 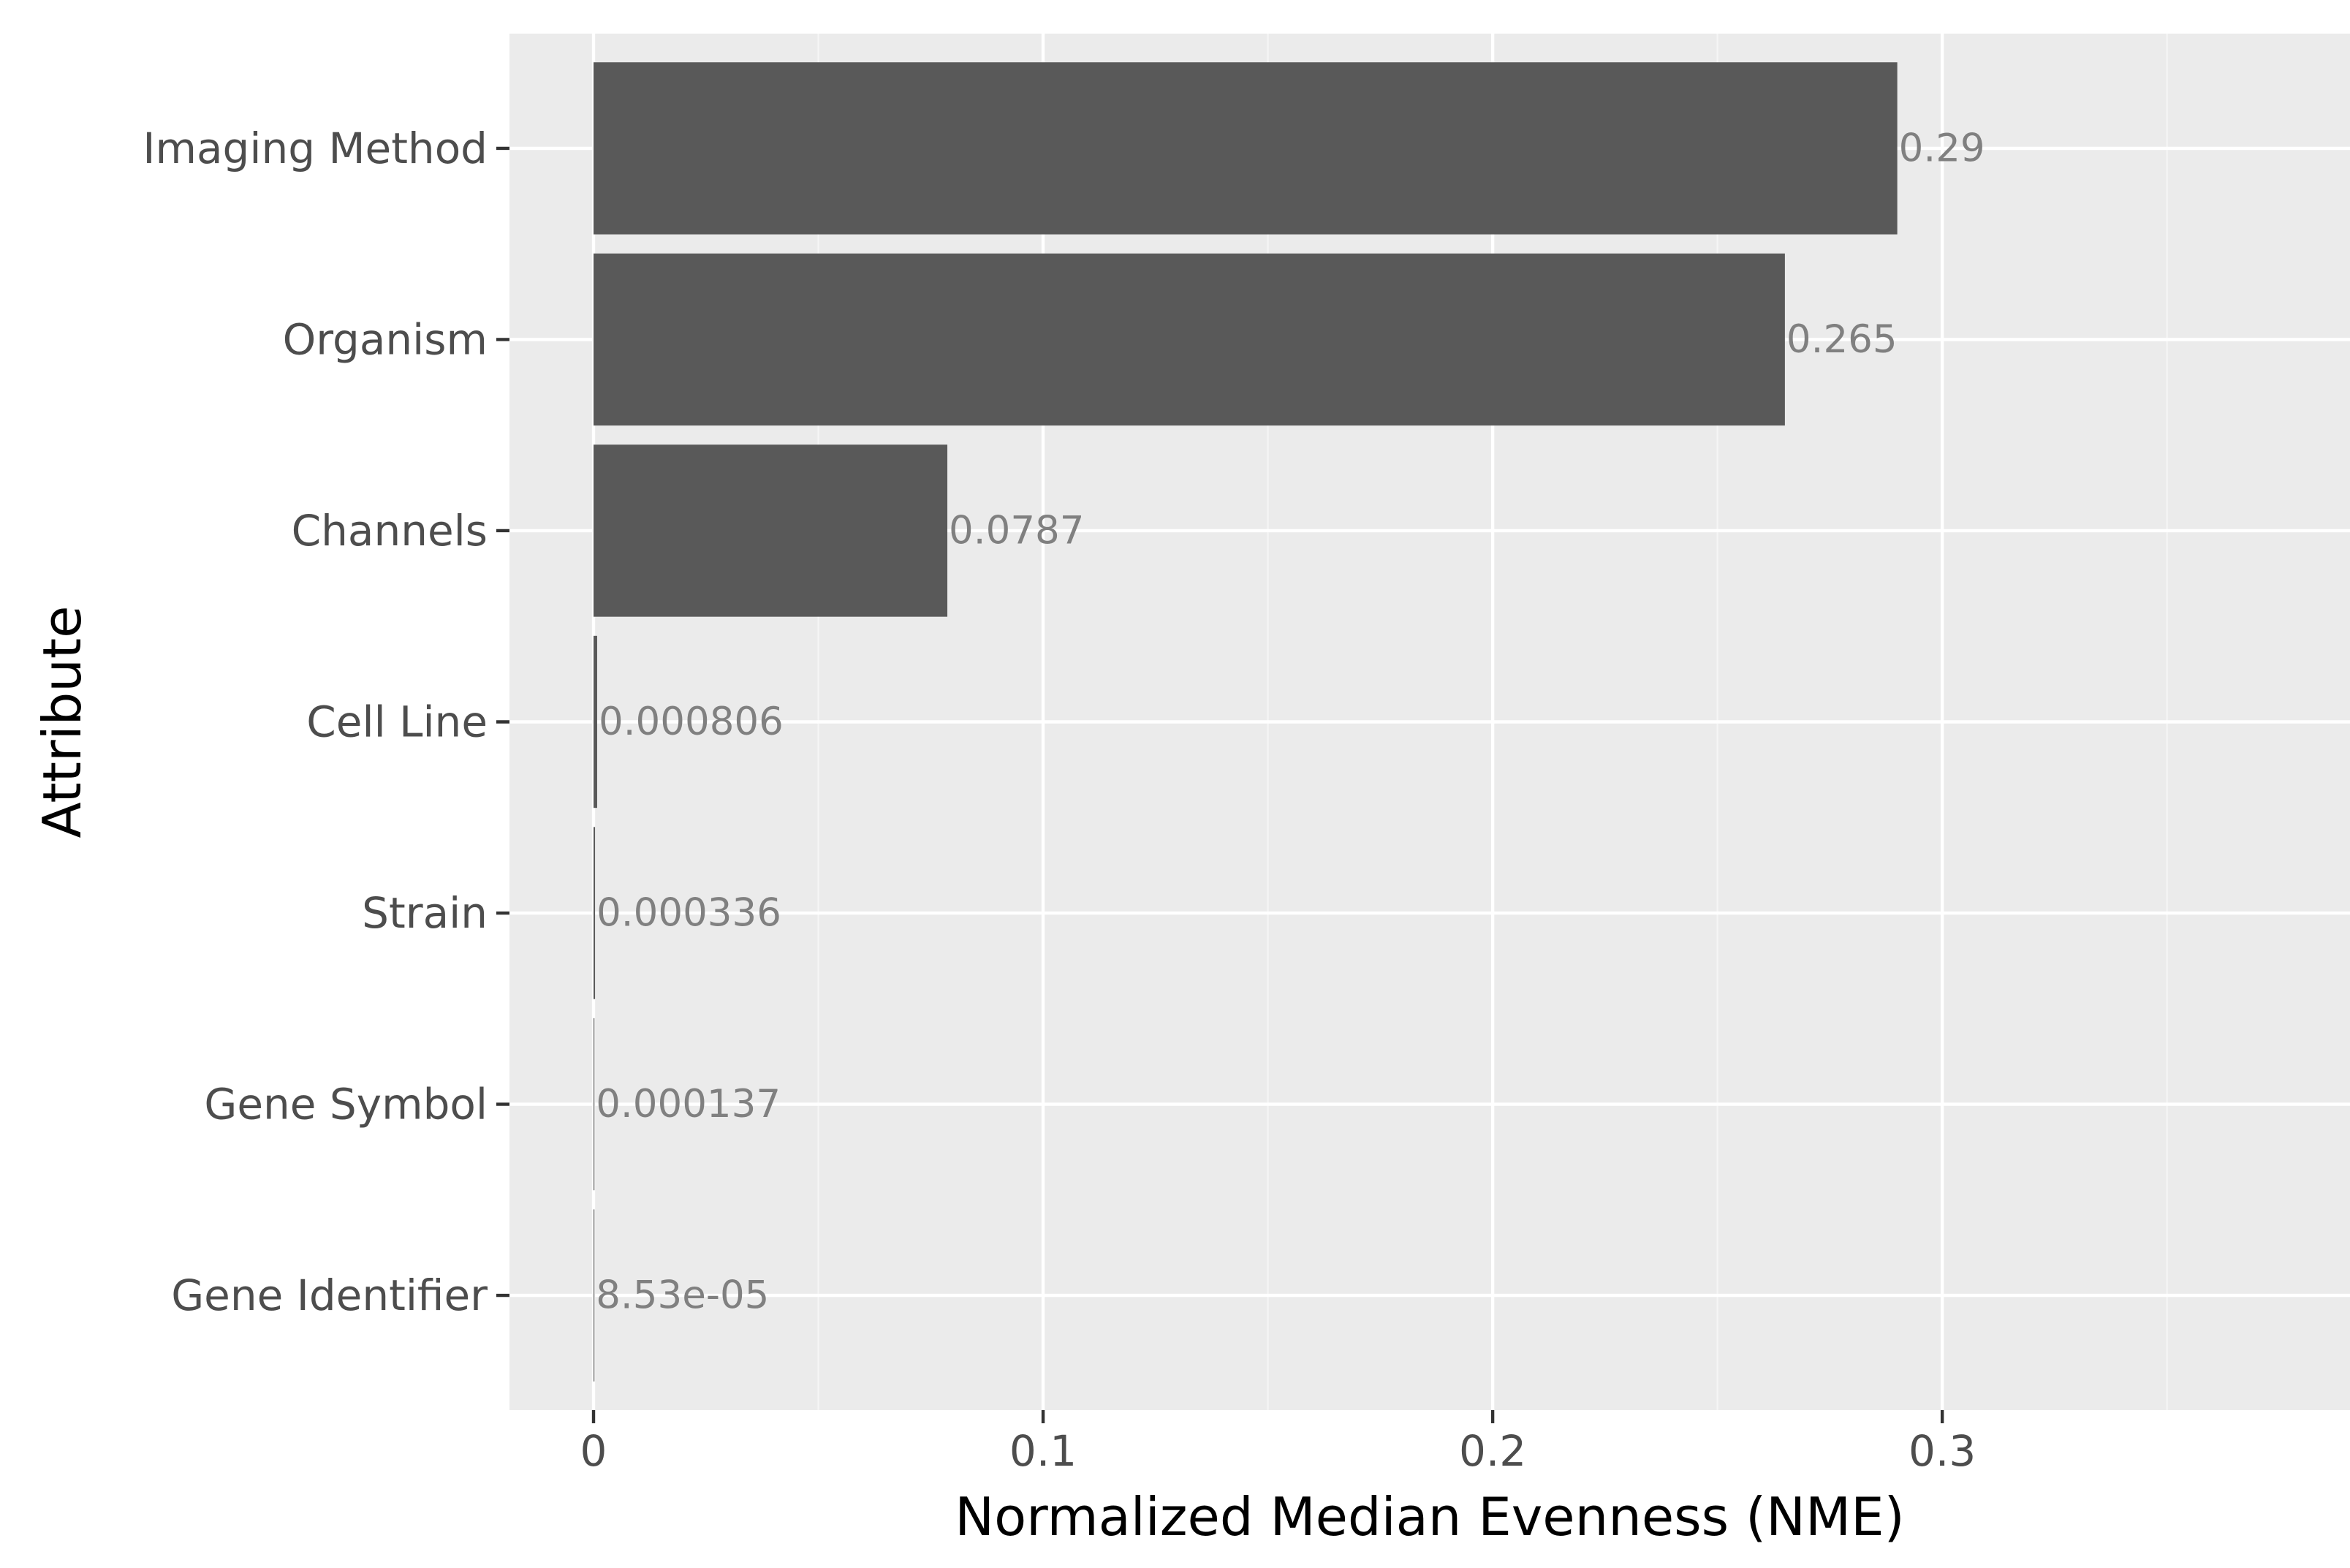 What do you see at coordinates (1492, 1451) in the screenshot?
I see `x-tick-label: 0.2` at bounding box center [1492, 1451].